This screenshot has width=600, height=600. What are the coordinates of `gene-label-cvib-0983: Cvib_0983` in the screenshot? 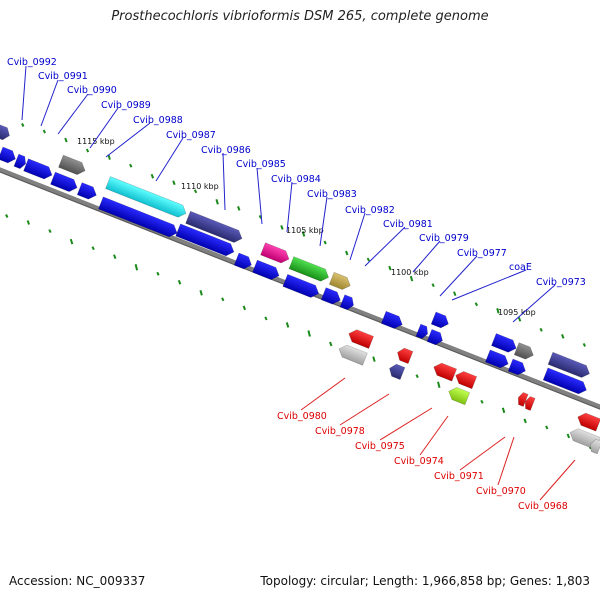 It's located at (332, 194).